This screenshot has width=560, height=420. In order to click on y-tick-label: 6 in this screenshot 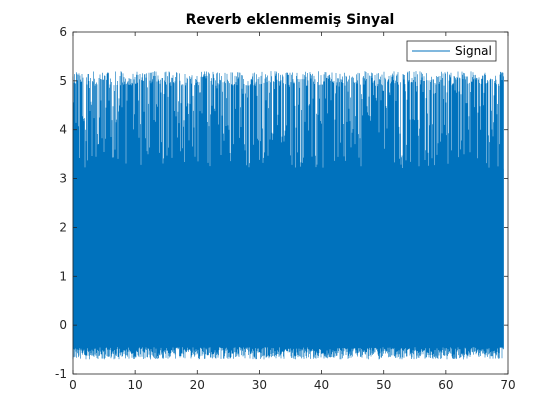, I will do `click(63, 32)`.